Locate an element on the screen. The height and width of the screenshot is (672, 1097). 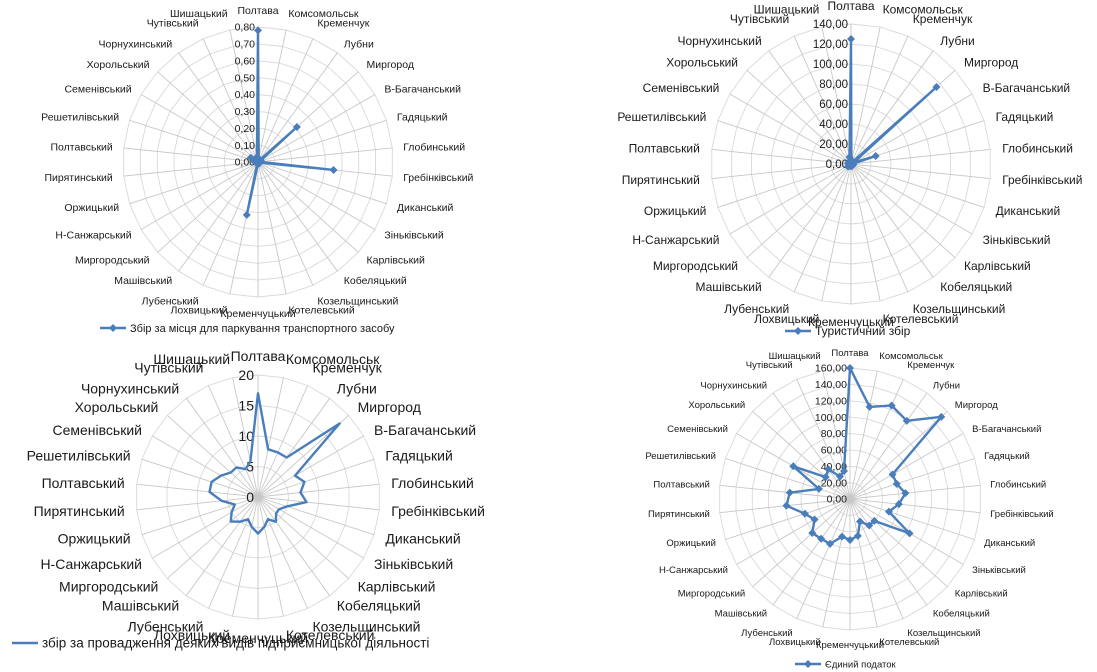
category-label: Карлівський is located at coordinates (396, 260).